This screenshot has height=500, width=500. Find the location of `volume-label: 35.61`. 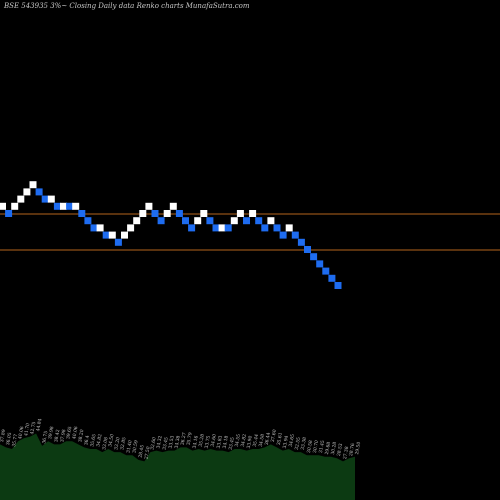

volume-label: 35.61 is located at coordinates (280, 439).